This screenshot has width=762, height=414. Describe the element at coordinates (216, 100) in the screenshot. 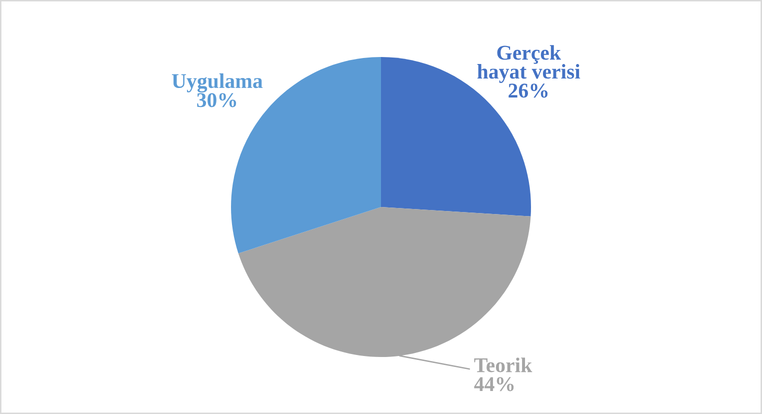

I see `data-label: 30%` at that location.